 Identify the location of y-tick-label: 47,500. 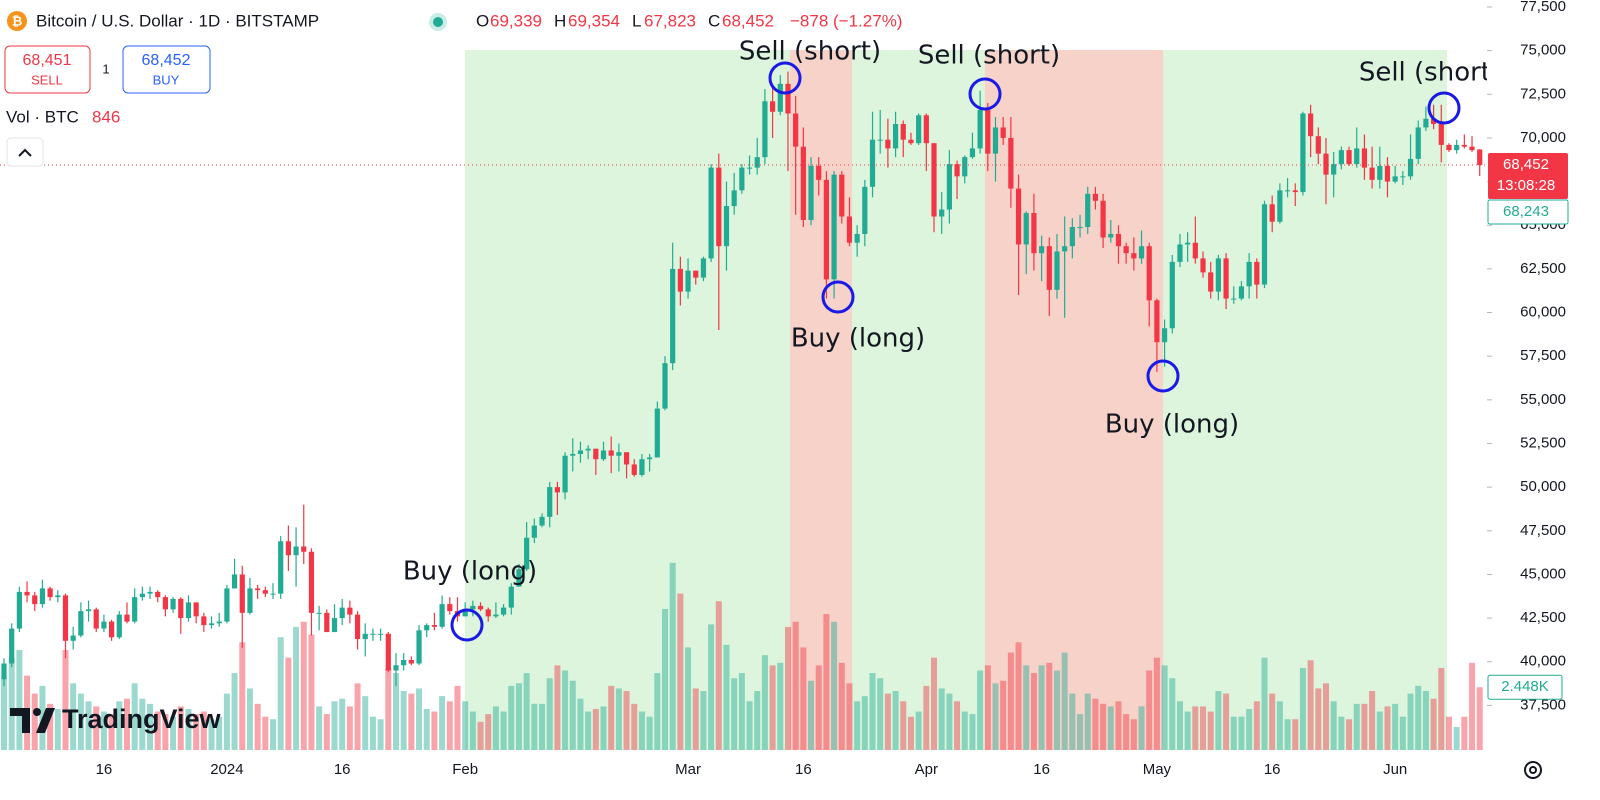
(1543, 530).